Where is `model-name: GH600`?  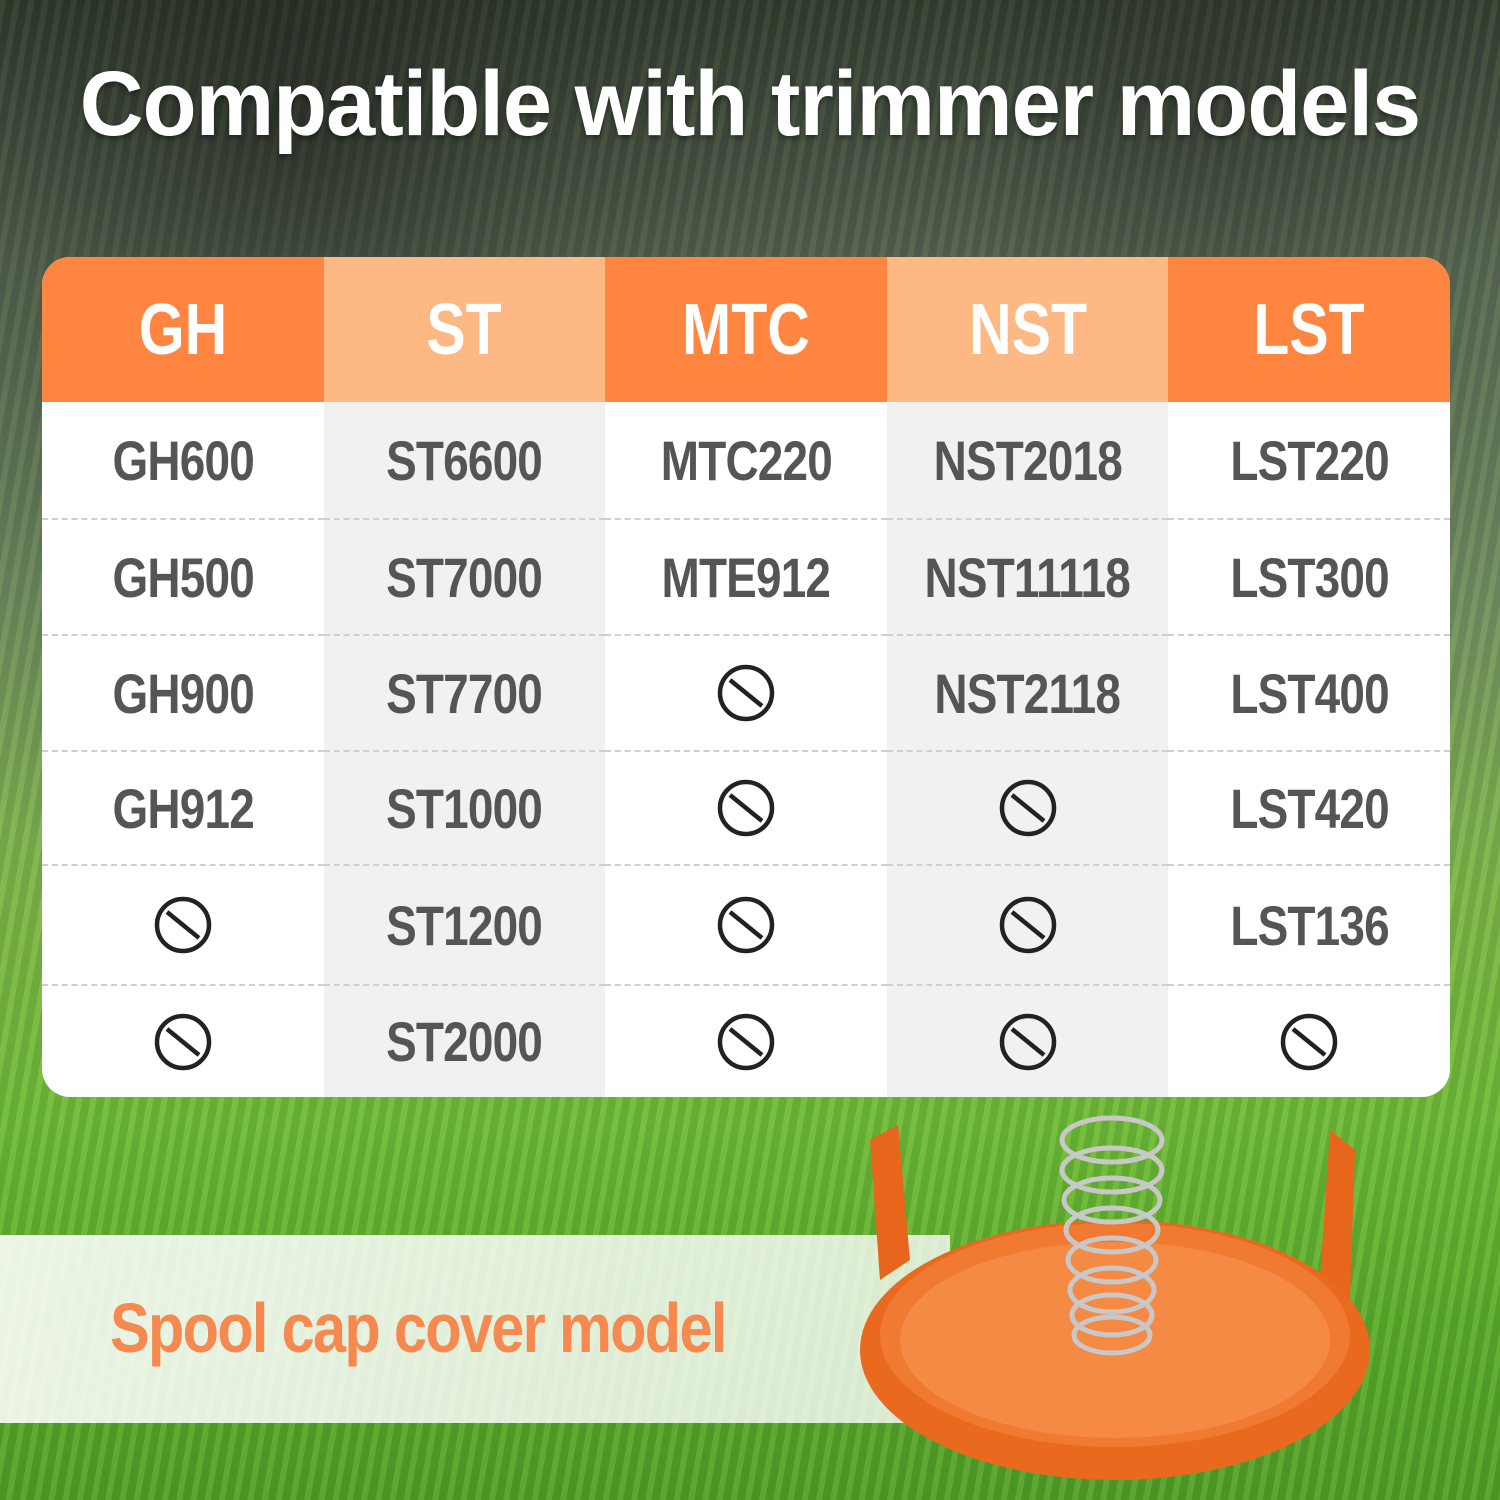 model-name: GH600 is located at coordinates (183, 460).